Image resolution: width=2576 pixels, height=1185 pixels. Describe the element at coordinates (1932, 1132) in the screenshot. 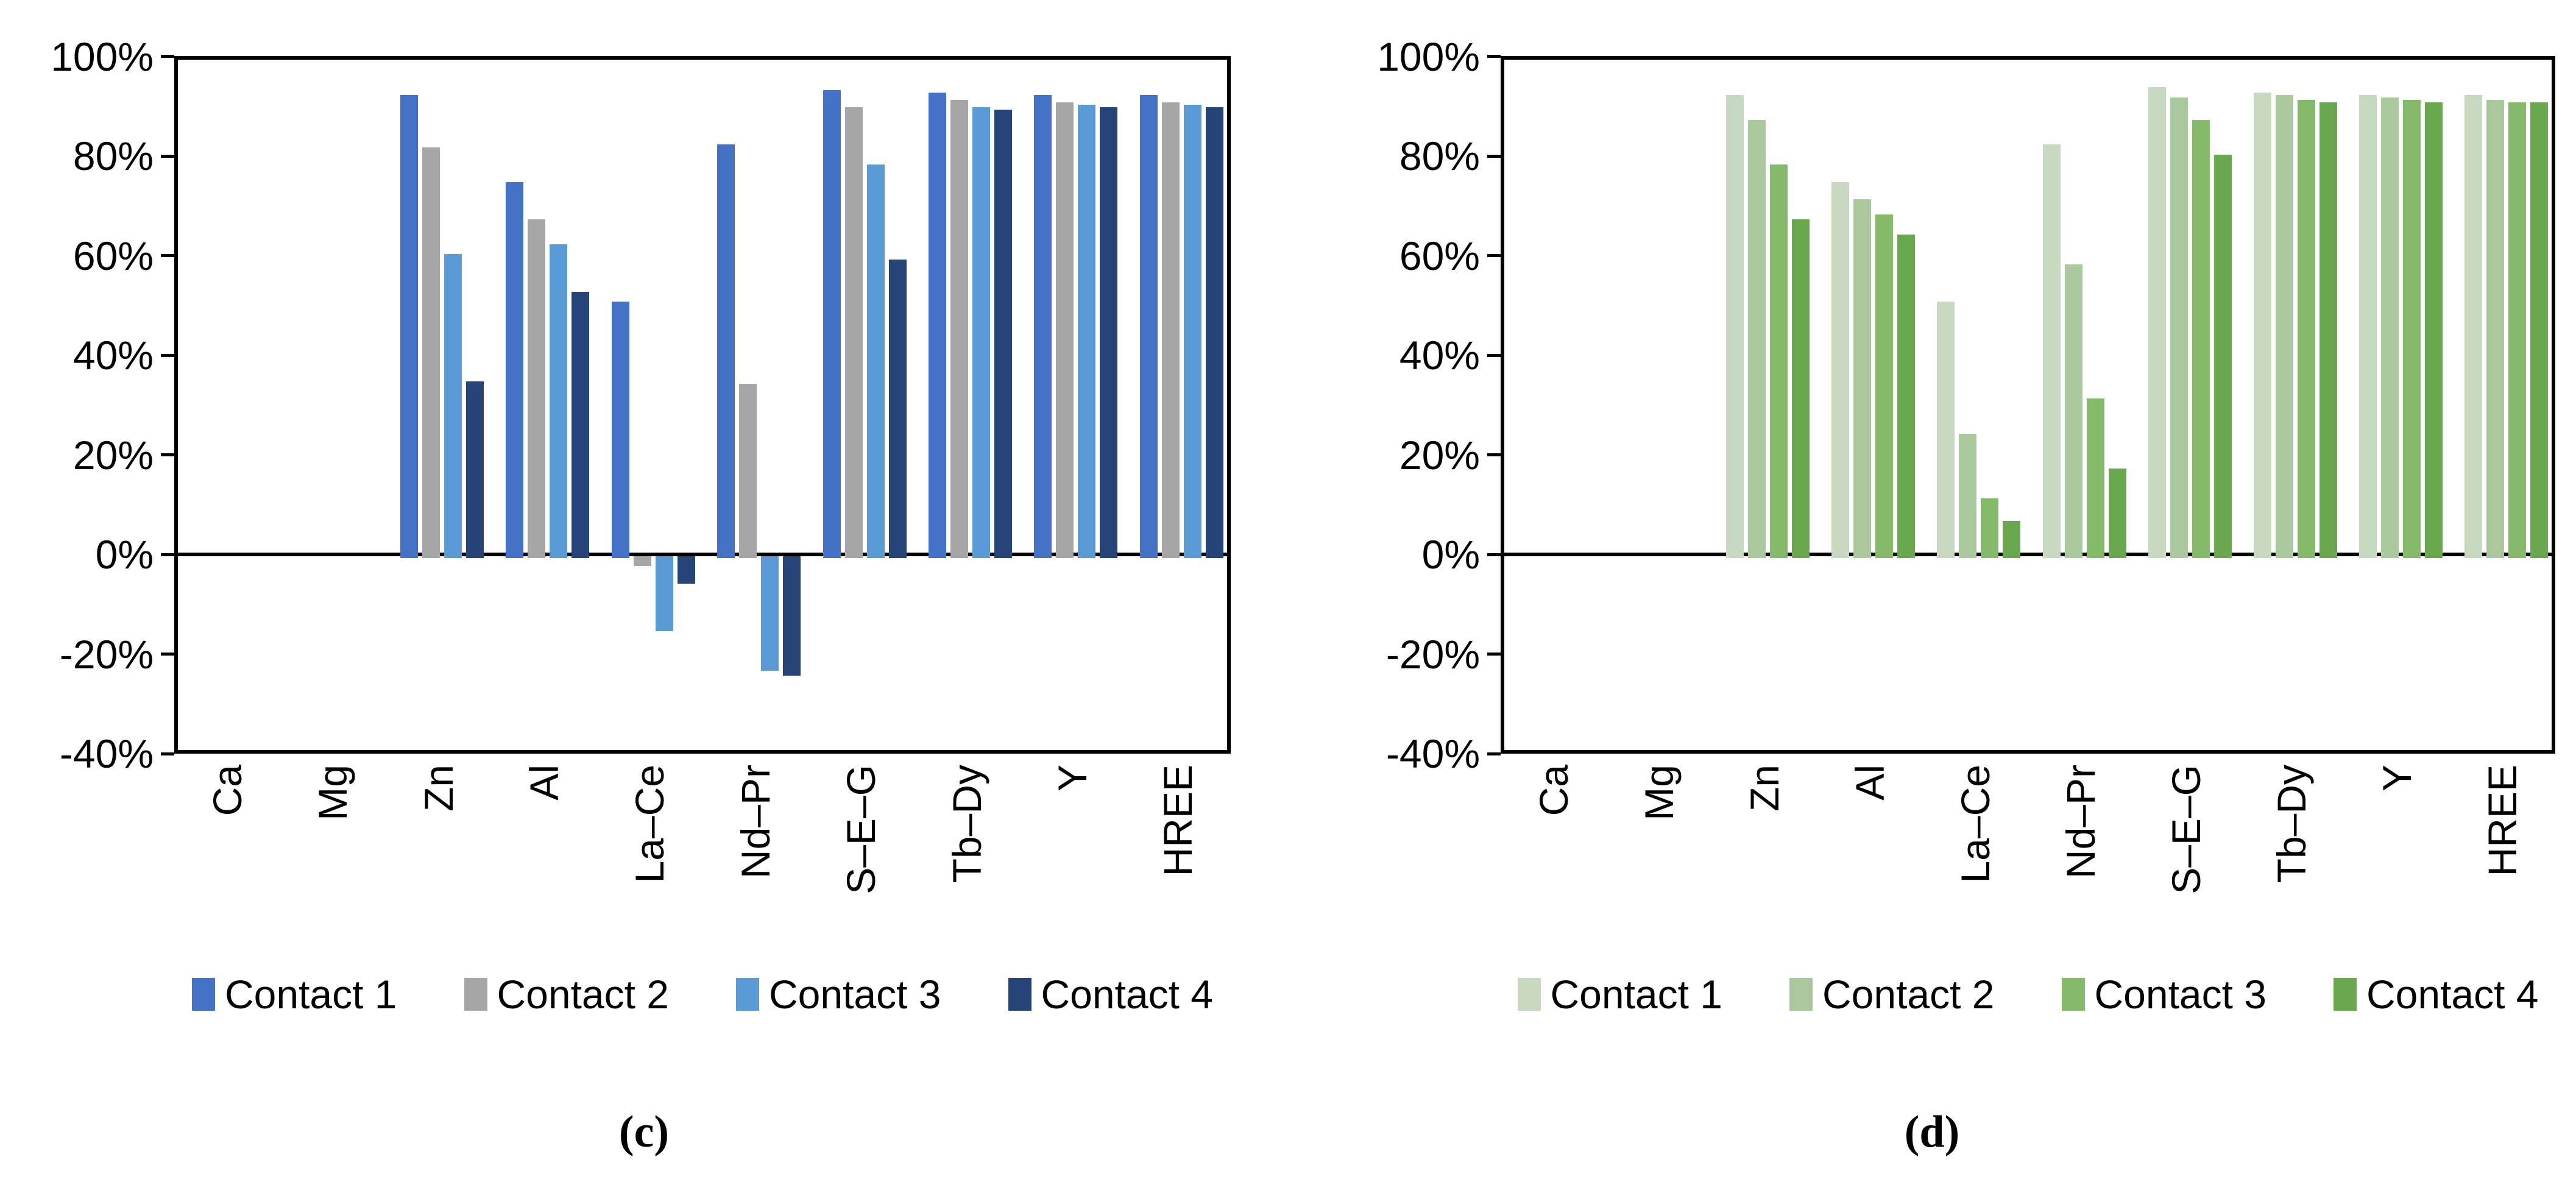

I see `panel-caption-d: (d)` at that location.